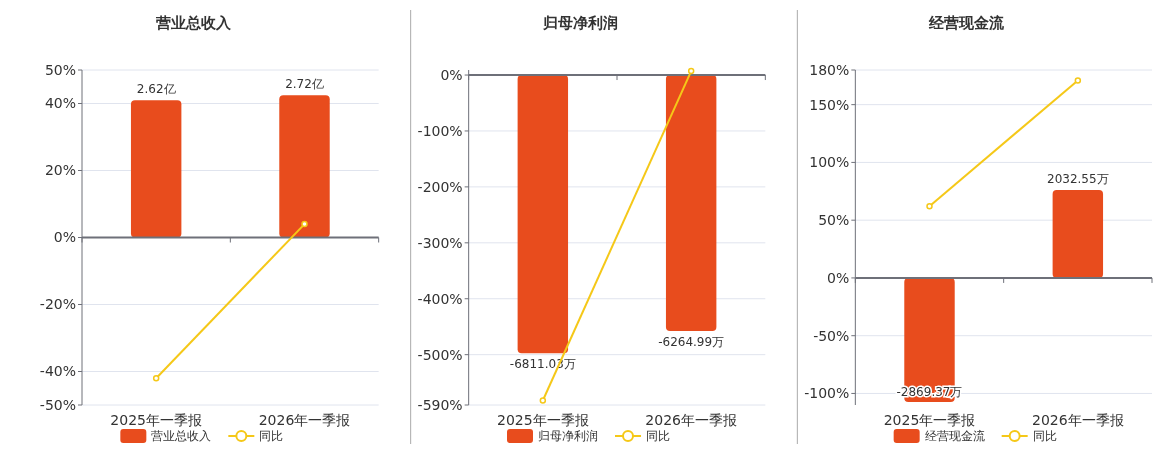 This screenshot has width=1160, height=450. What do you see at coordinates (691, 341) in the screenshot?
I see `data-label: -6264.99万` at bounding box center [691, 341].